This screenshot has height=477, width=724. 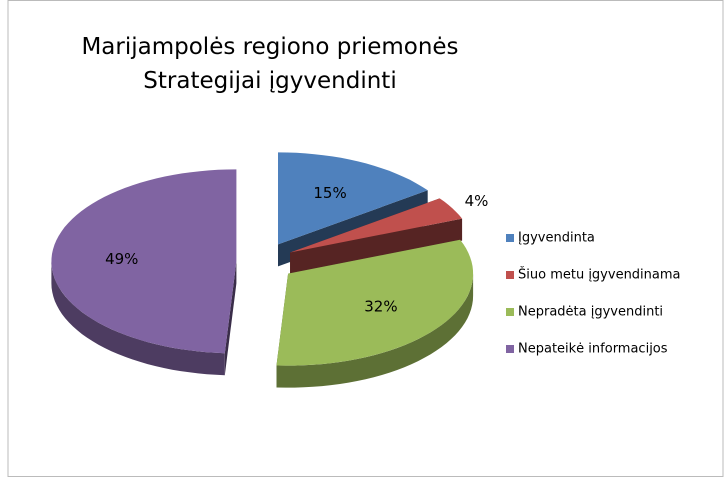 What do you see at coordinates (380, 307) in the screenshot?
I see `data-label: 32%` at bounding box center [380, 307].